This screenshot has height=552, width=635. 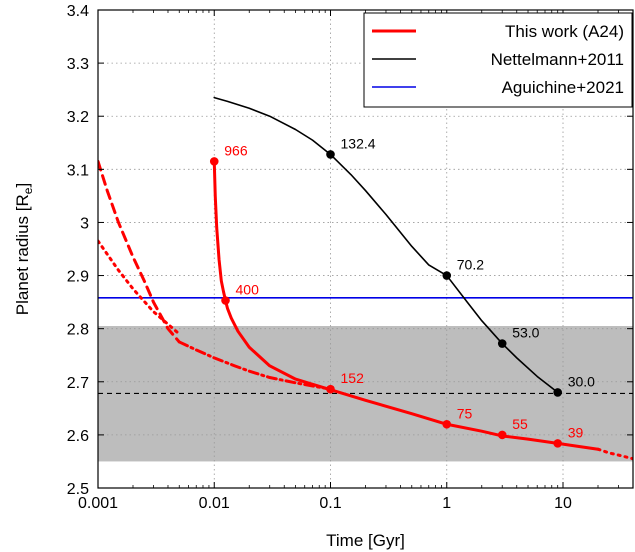 I want to click on y-tick-label: 2.8, so click(x=78, y=330).